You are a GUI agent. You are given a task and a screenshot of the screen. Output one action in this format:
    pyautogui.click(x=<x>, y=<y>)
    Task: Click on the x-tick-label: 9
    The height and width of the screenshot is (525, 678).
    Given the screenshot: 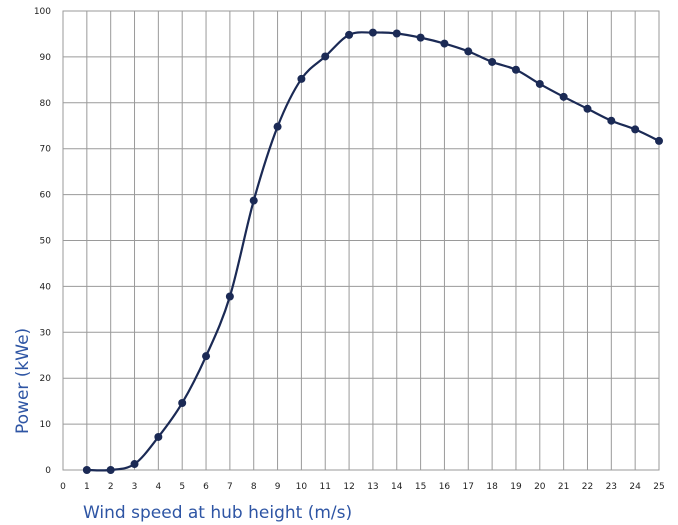 What is the action you would take?
    pyautogui.click(x=278, y=487)
    